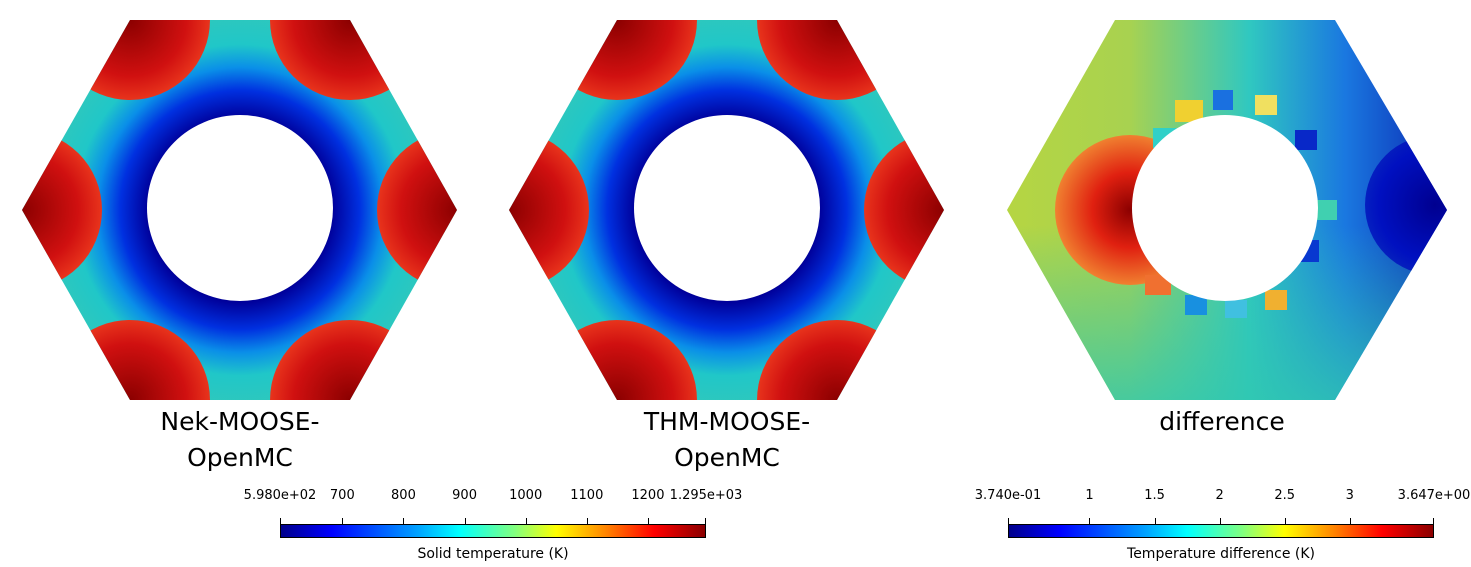  I want to click on colorbar-tick-label: 2.5, so click(1285, 495).